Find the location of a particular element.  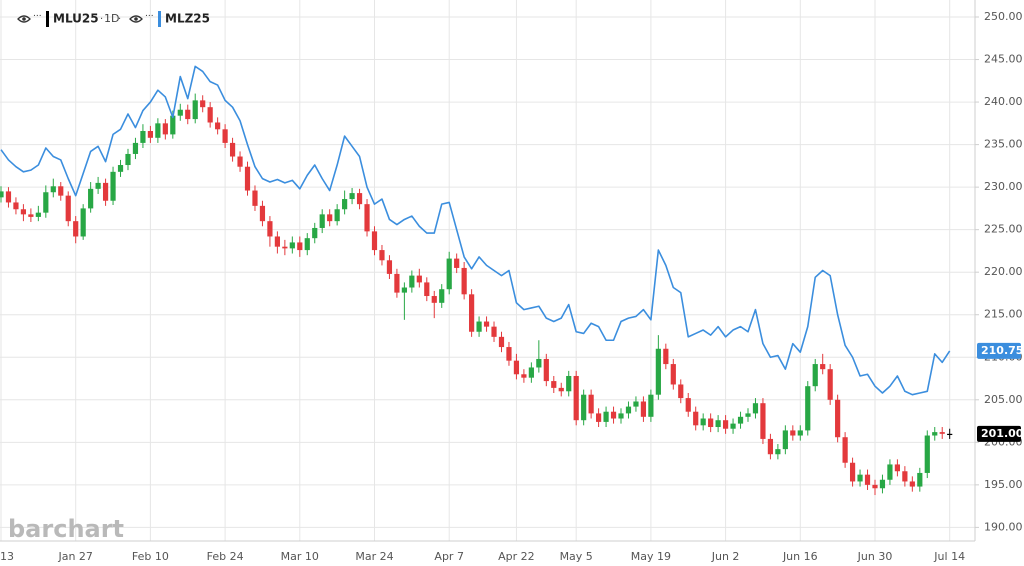

x-tick-label: Jul 14 is located at coordinates (949, 556).